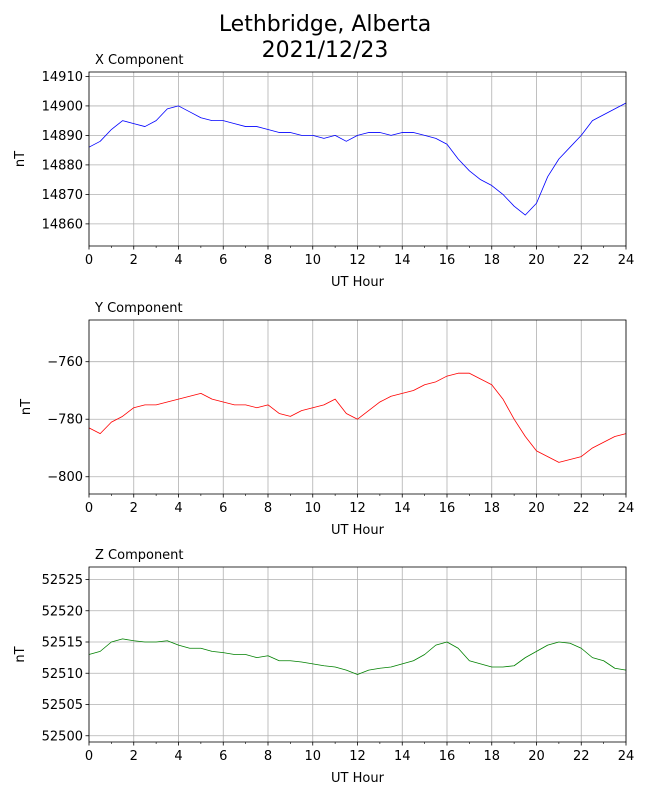  I want to click on z-y-tick-label: 52515, so click(62, 643).